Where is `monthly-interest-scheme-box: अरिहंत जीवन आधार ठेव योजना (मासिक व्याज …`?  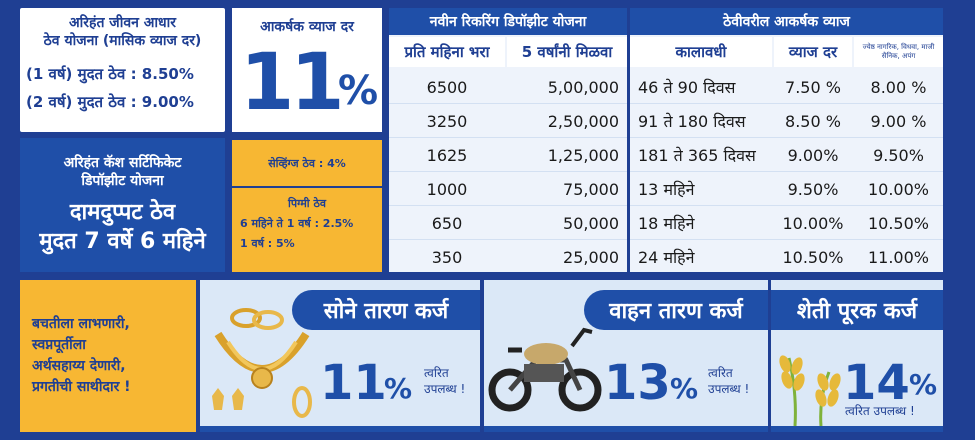
monthly-interest-scheme-box: अरिहंत जीवन आधार ठेव योजना (मासिक व्याज … is located at coordinates (122, 70).